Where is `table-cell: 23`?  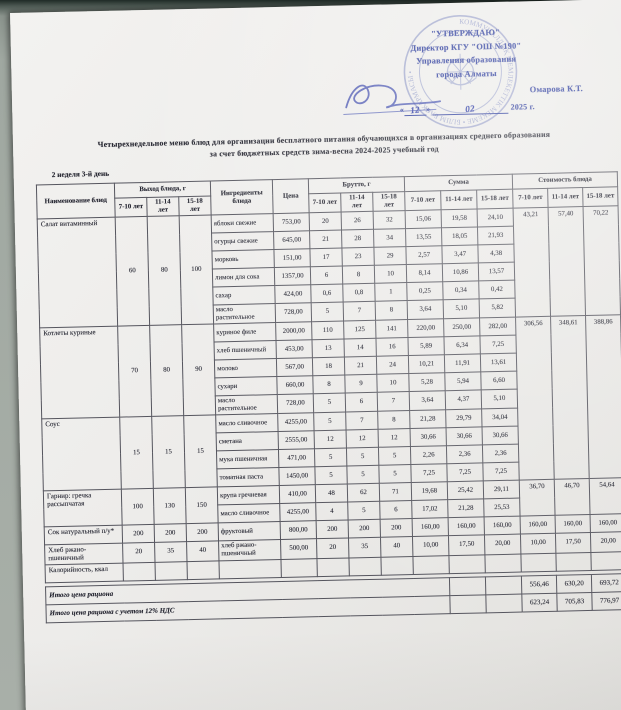 table-cell: 23 is located at coordinates (358, 257).